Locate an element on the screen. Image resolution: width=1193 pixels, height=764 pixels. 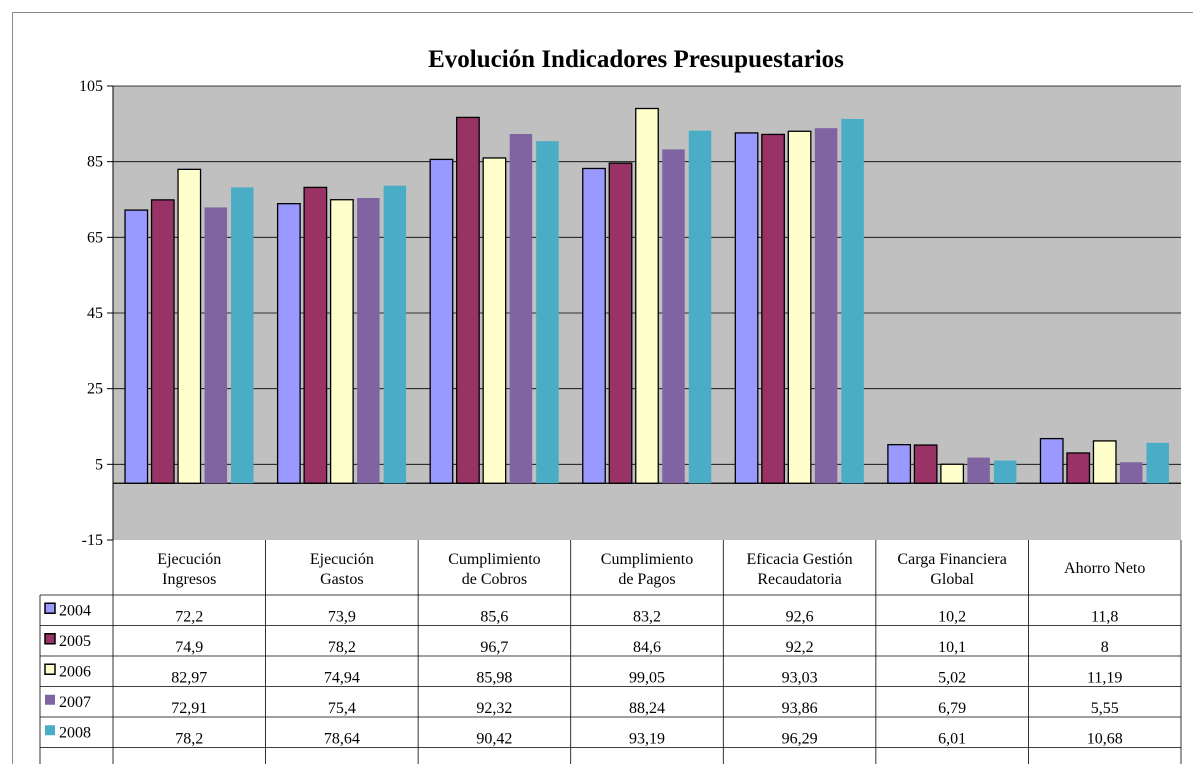
category-label: Ejecución Ingresos is located at coordinates (189, 569).